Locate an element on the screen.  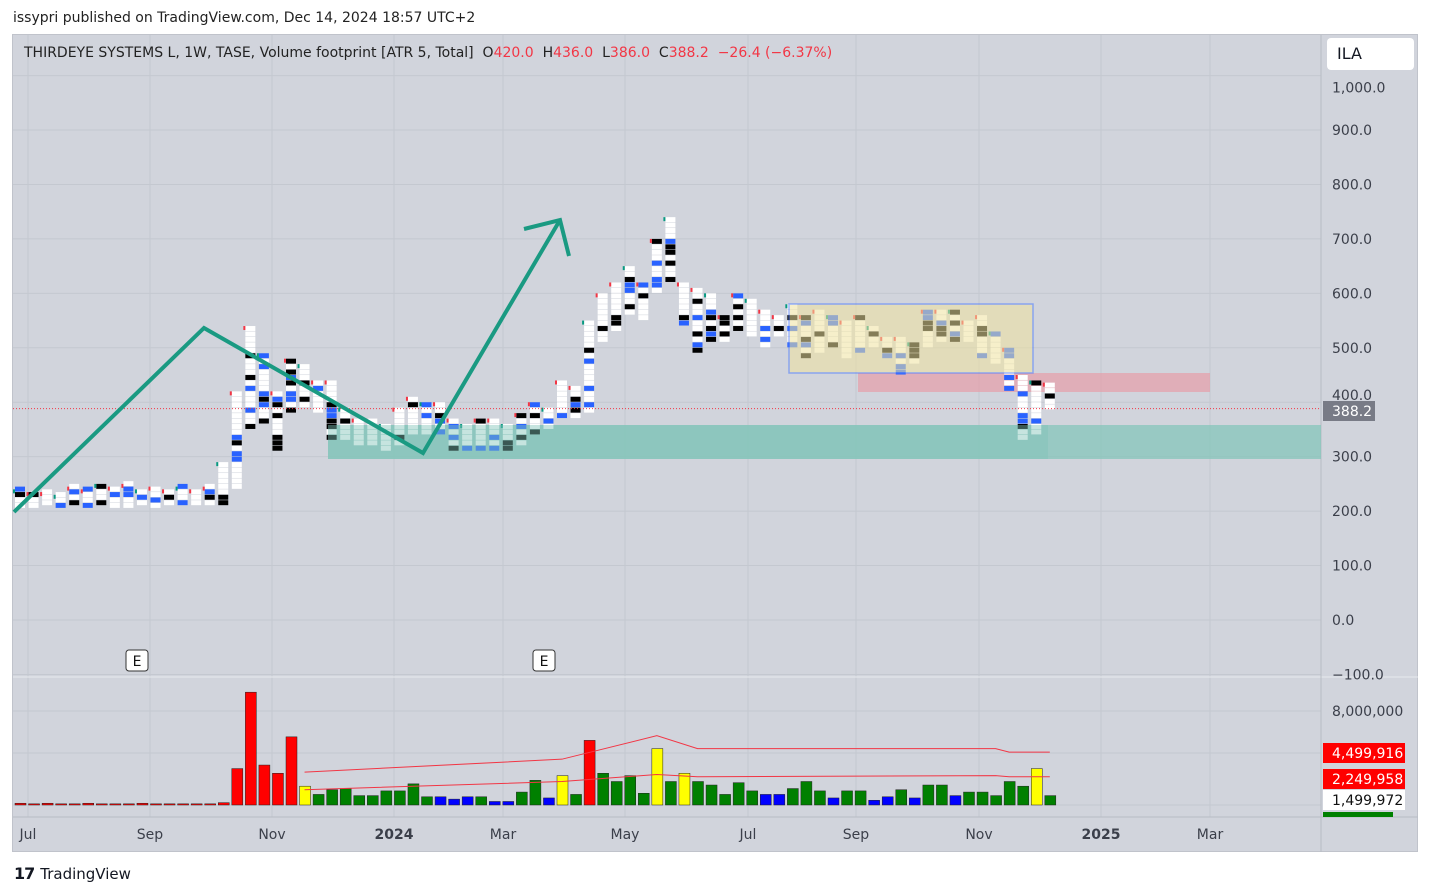
earnings-marker-label: E is located at coordinates (544, 662).